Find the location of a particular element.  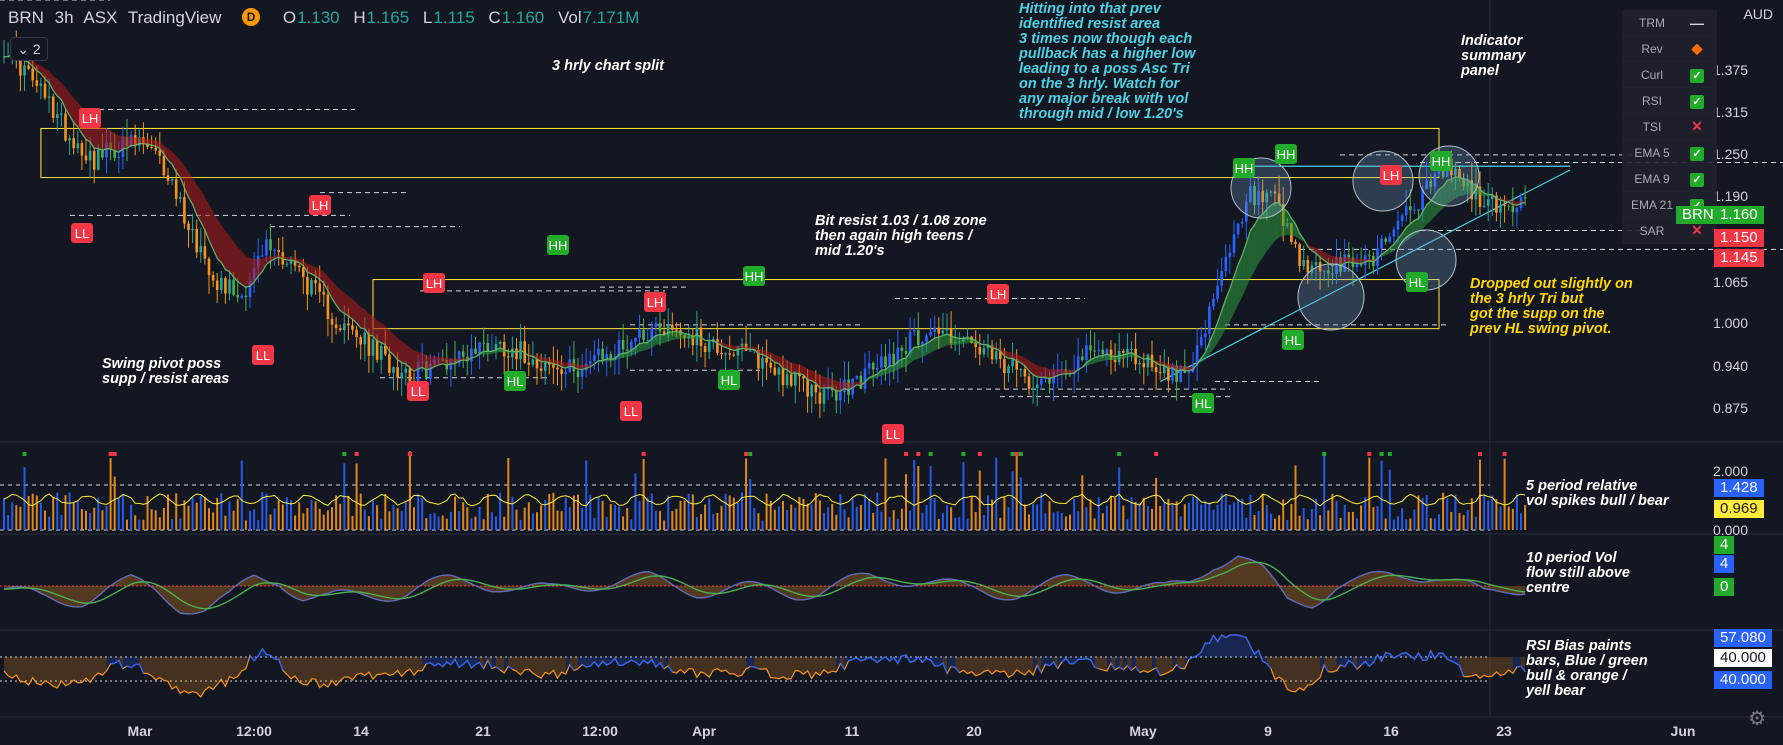

interval-label: 3h is located at coordinates (64, 17).